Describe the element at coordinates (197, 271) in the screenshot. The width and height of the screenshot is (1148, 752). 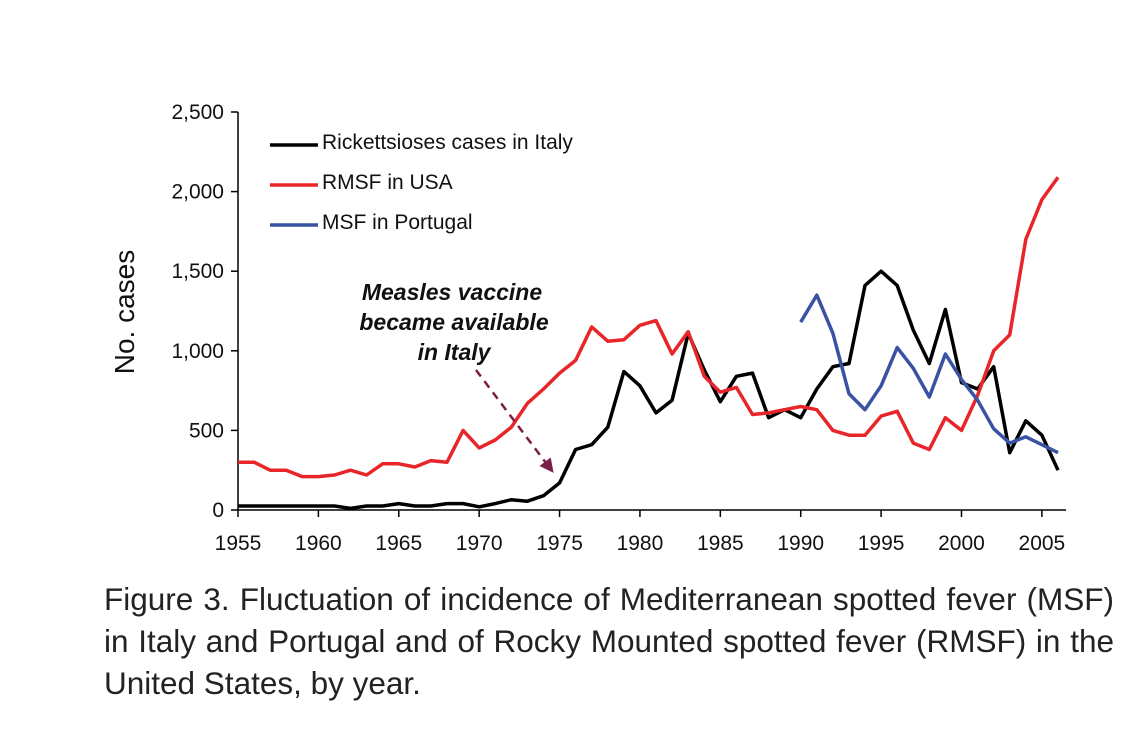
I see `y-tick-label: 1,500` at that location.